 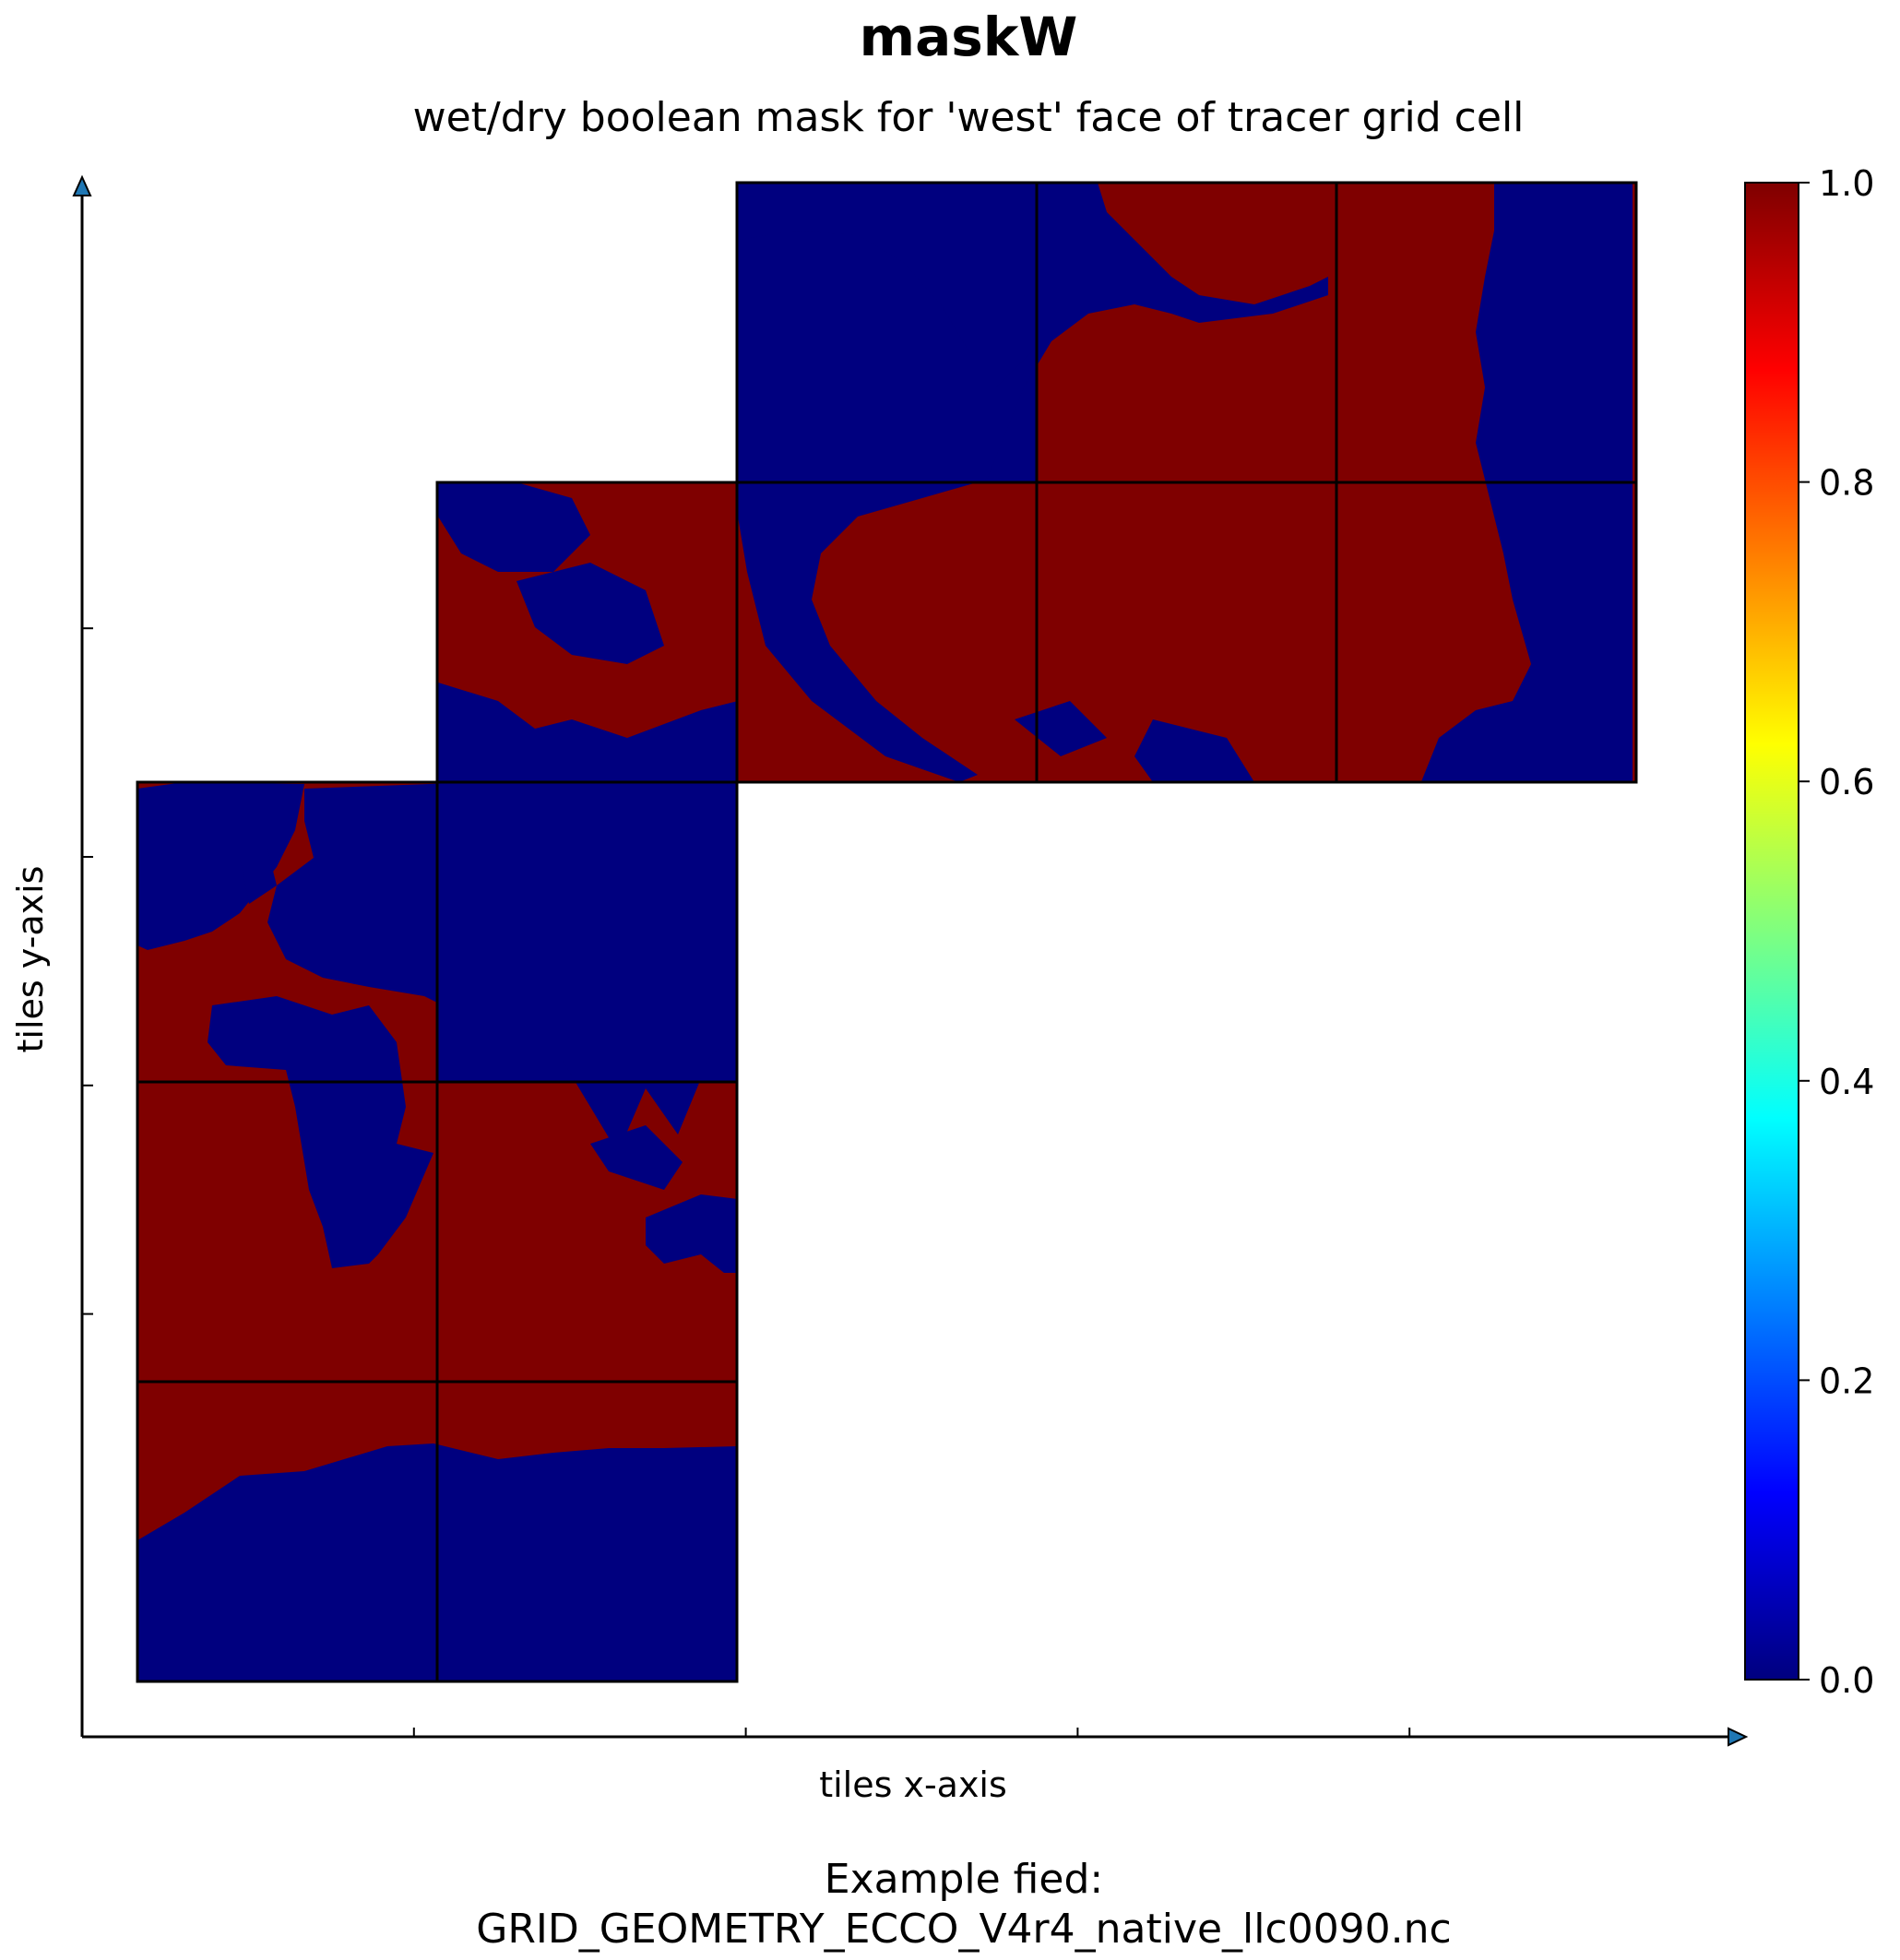 I want to click on colorbar: 0.0 0.2 0.4 0.6 0.8 1.0, so click(x=1809, y=932).